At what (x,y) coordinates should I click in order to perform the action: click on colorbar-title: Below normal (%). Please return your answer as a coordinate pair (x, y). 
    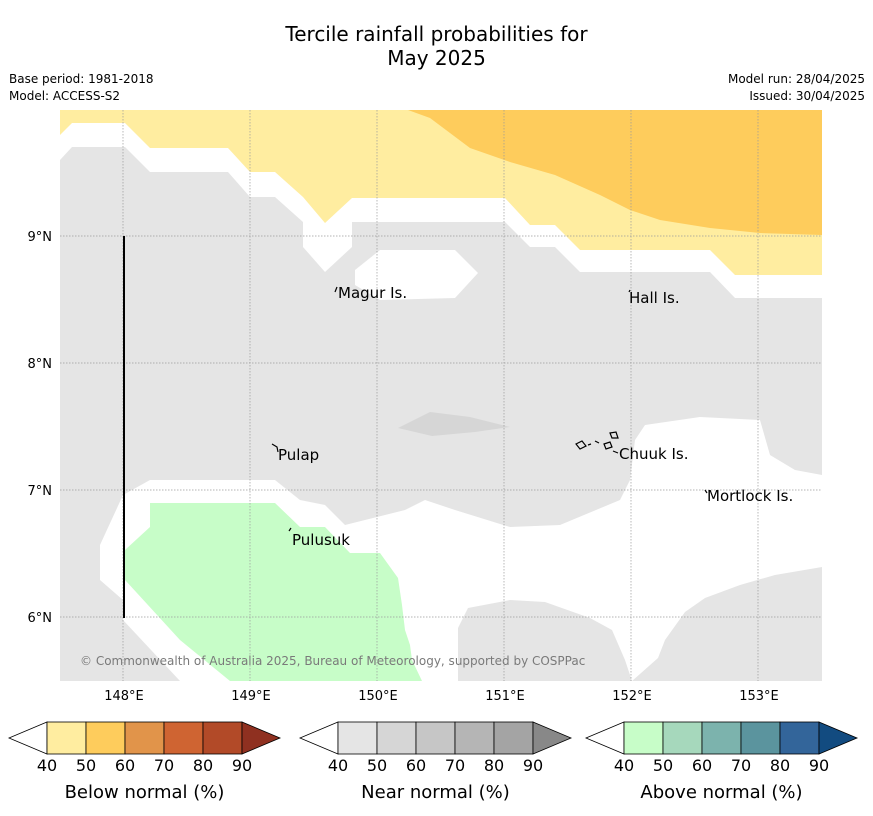
    Looking at the image, I should click on (145, 792).